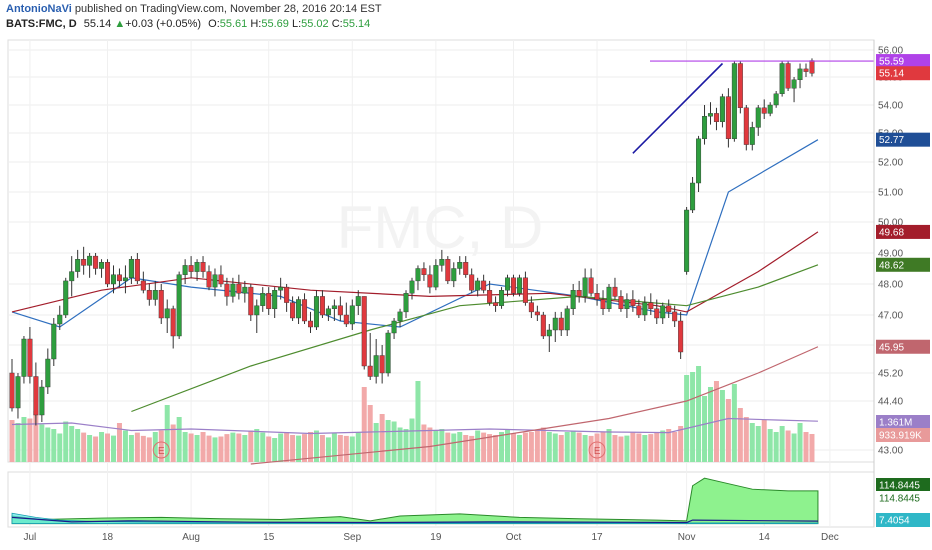 Image resolution: width=932 pixels, height=550 pixels. What do you see at coordinates (678, 108) in the screenshot?
I see `support-trendline` at bounding box center [678, 108].